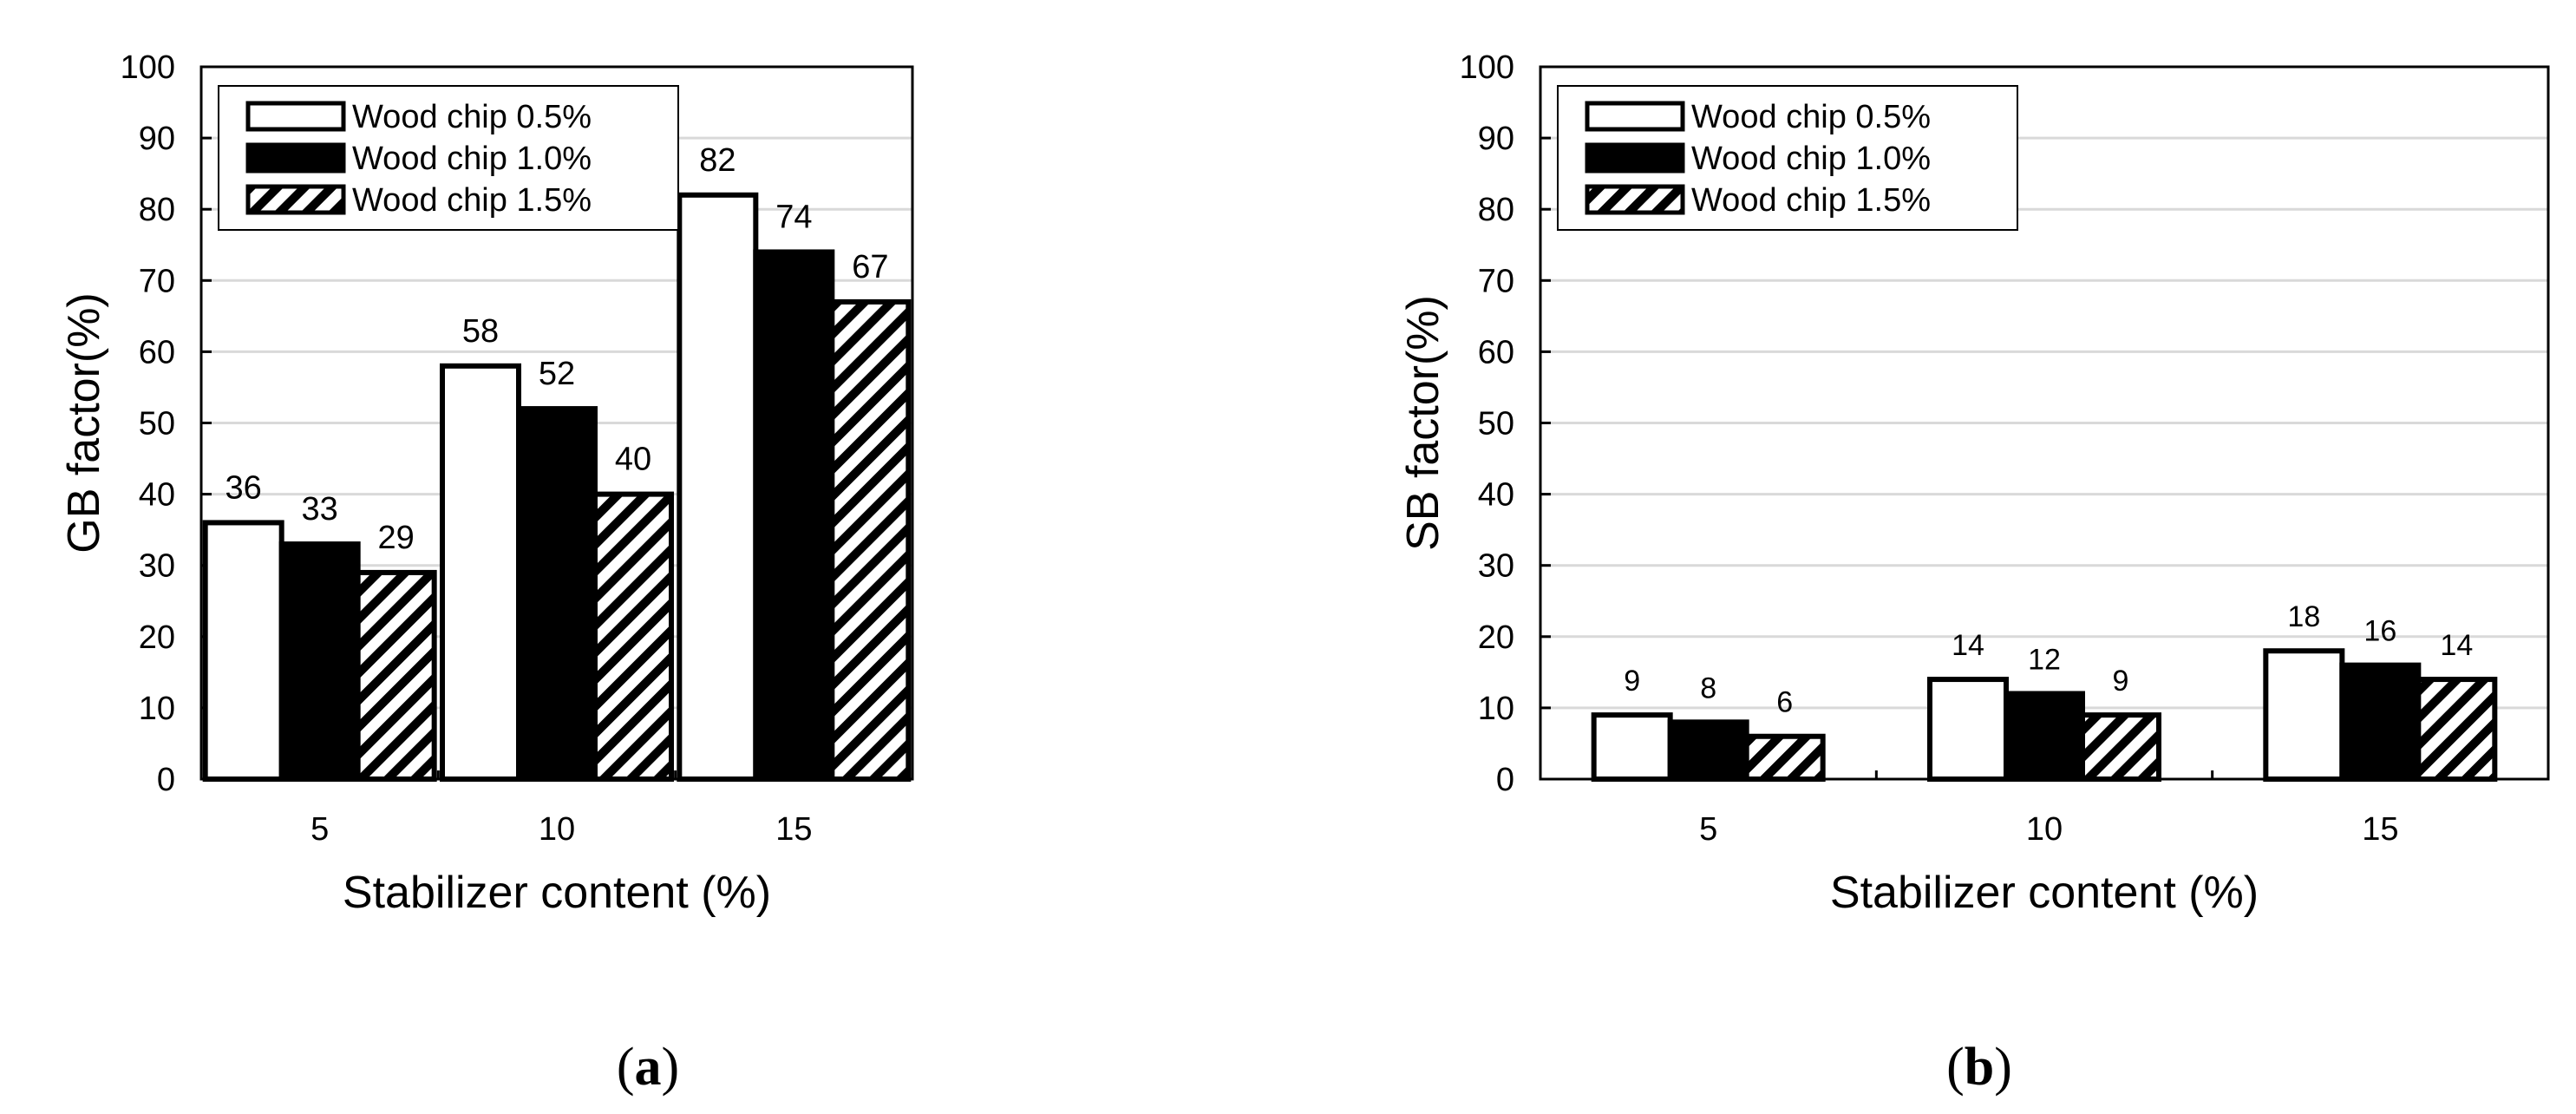 The image size is (2576, 1114). What do you see at coordinates (1708, 688) in the screenshot?
I see `data-label: 8` at bounding box center [1708, 688].